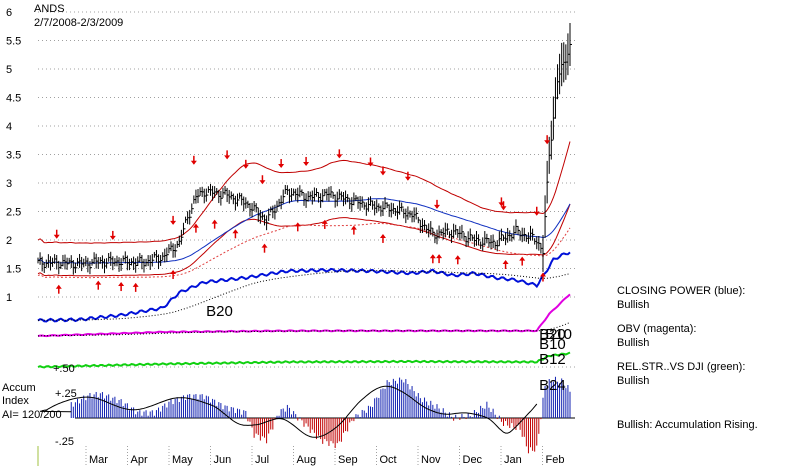 Image resolution: width=800 pixels, height=467 pixels. I want to click on chart-subtitle: 2/7/2008-2/3/2009, so click(78, 23).